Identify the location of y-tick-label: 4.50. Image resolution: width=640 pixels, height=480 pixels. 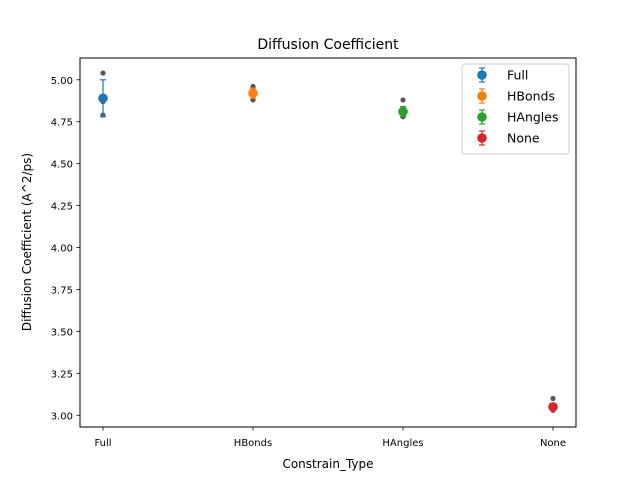
(62, 165).